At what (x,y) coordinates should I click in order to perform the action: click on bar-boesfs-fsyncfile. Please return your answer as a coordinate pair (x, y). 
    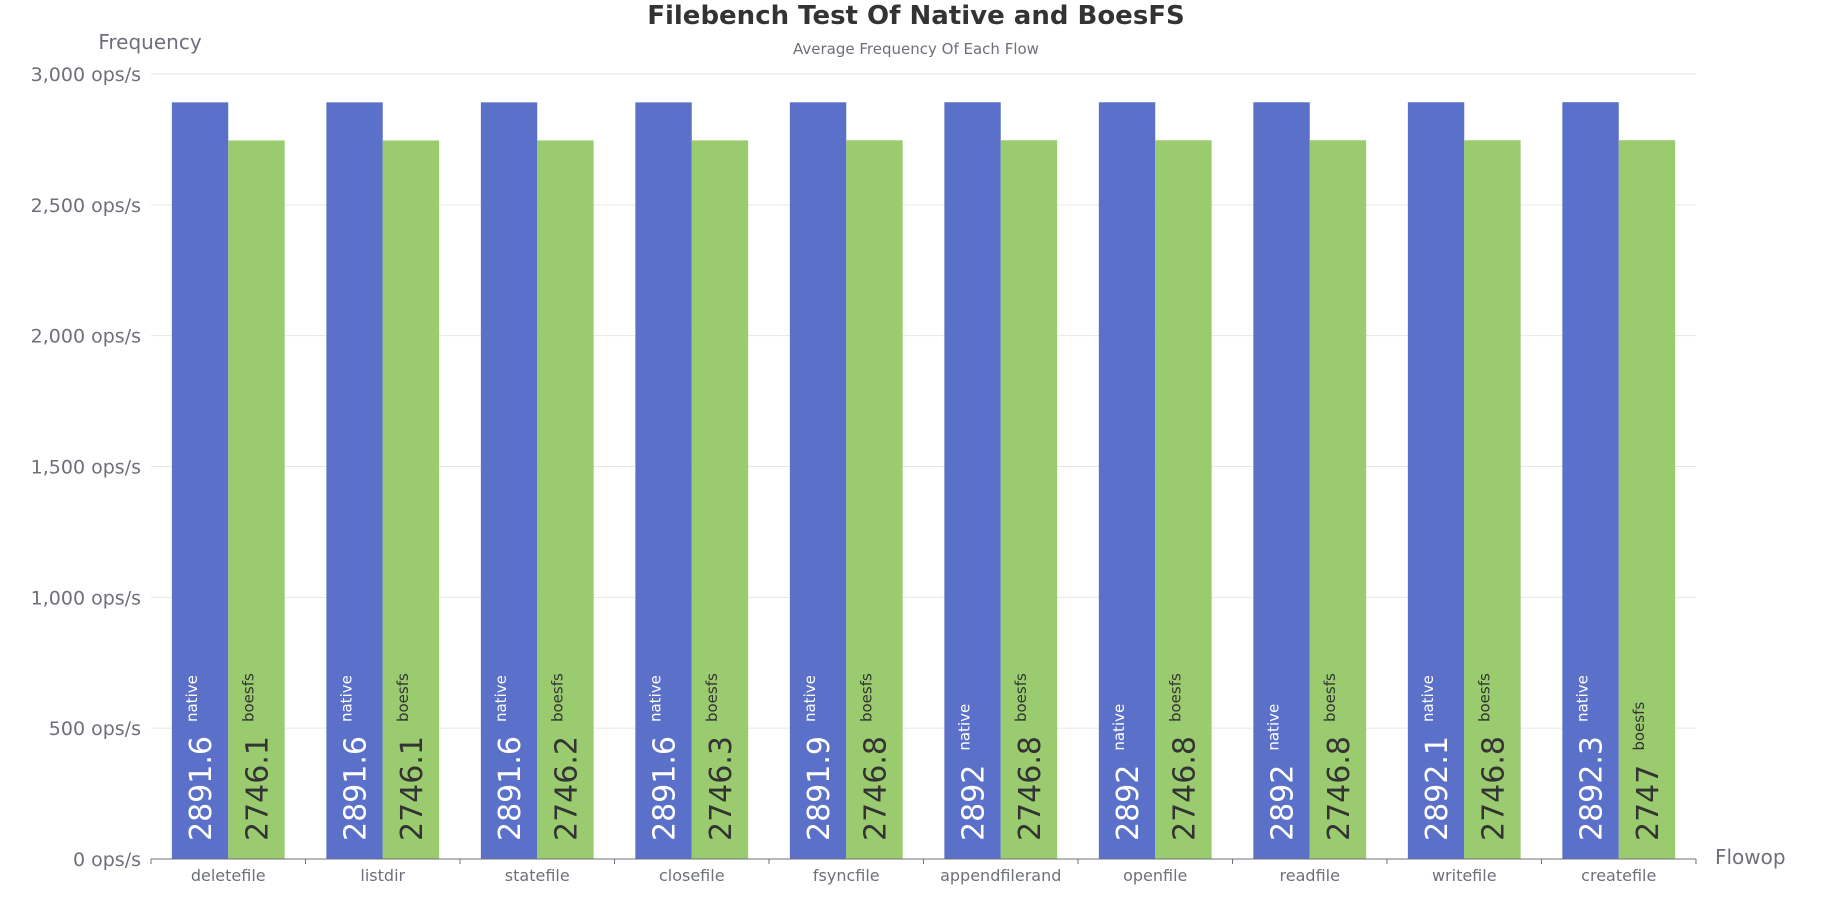
    Looking at the image, I should click on (874, 499).